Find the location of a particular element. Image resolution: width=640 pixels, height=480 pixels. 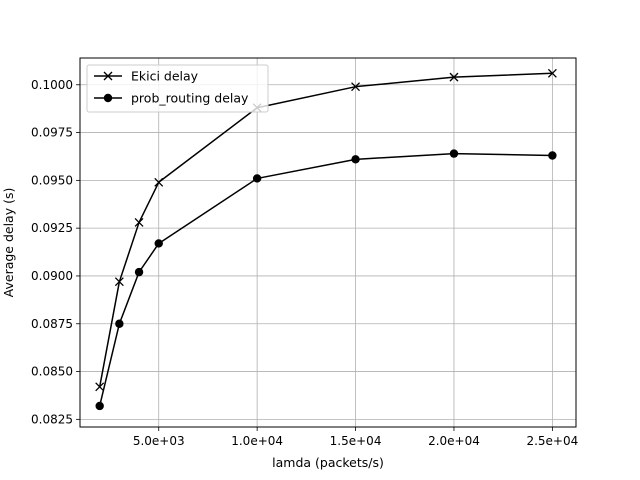

y-tick-label: 0.0850 is located at coordinates (52, 372).